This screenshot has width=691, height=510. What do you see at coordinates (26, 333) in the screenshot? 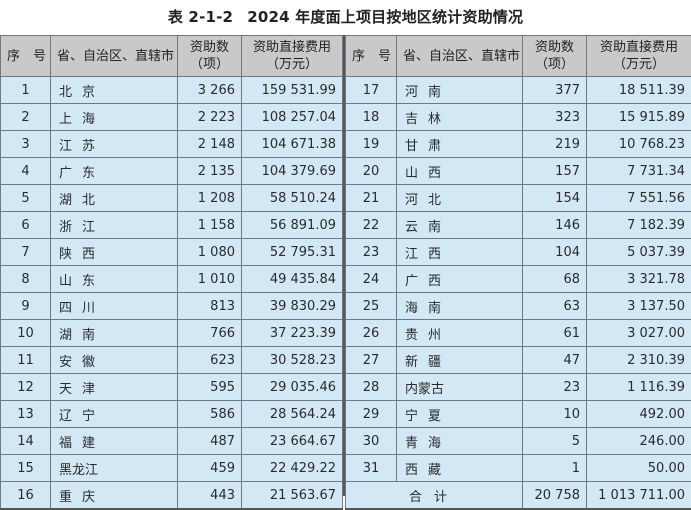
I see `cell-seq: 10` at bounding box center [26, 333].